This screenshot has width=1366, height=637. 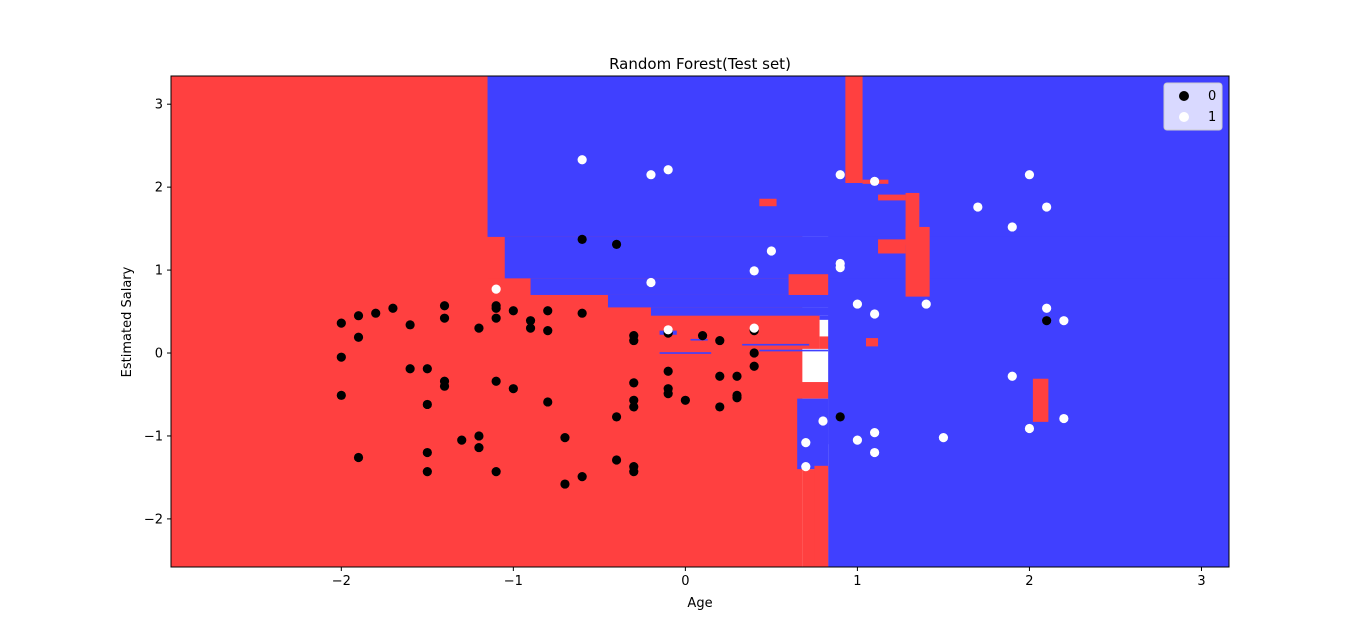 What do you see at coordinates (1029, 581) in the screenshot?
I see `x-tick-label: 2` at bounding box center [1029, 581].